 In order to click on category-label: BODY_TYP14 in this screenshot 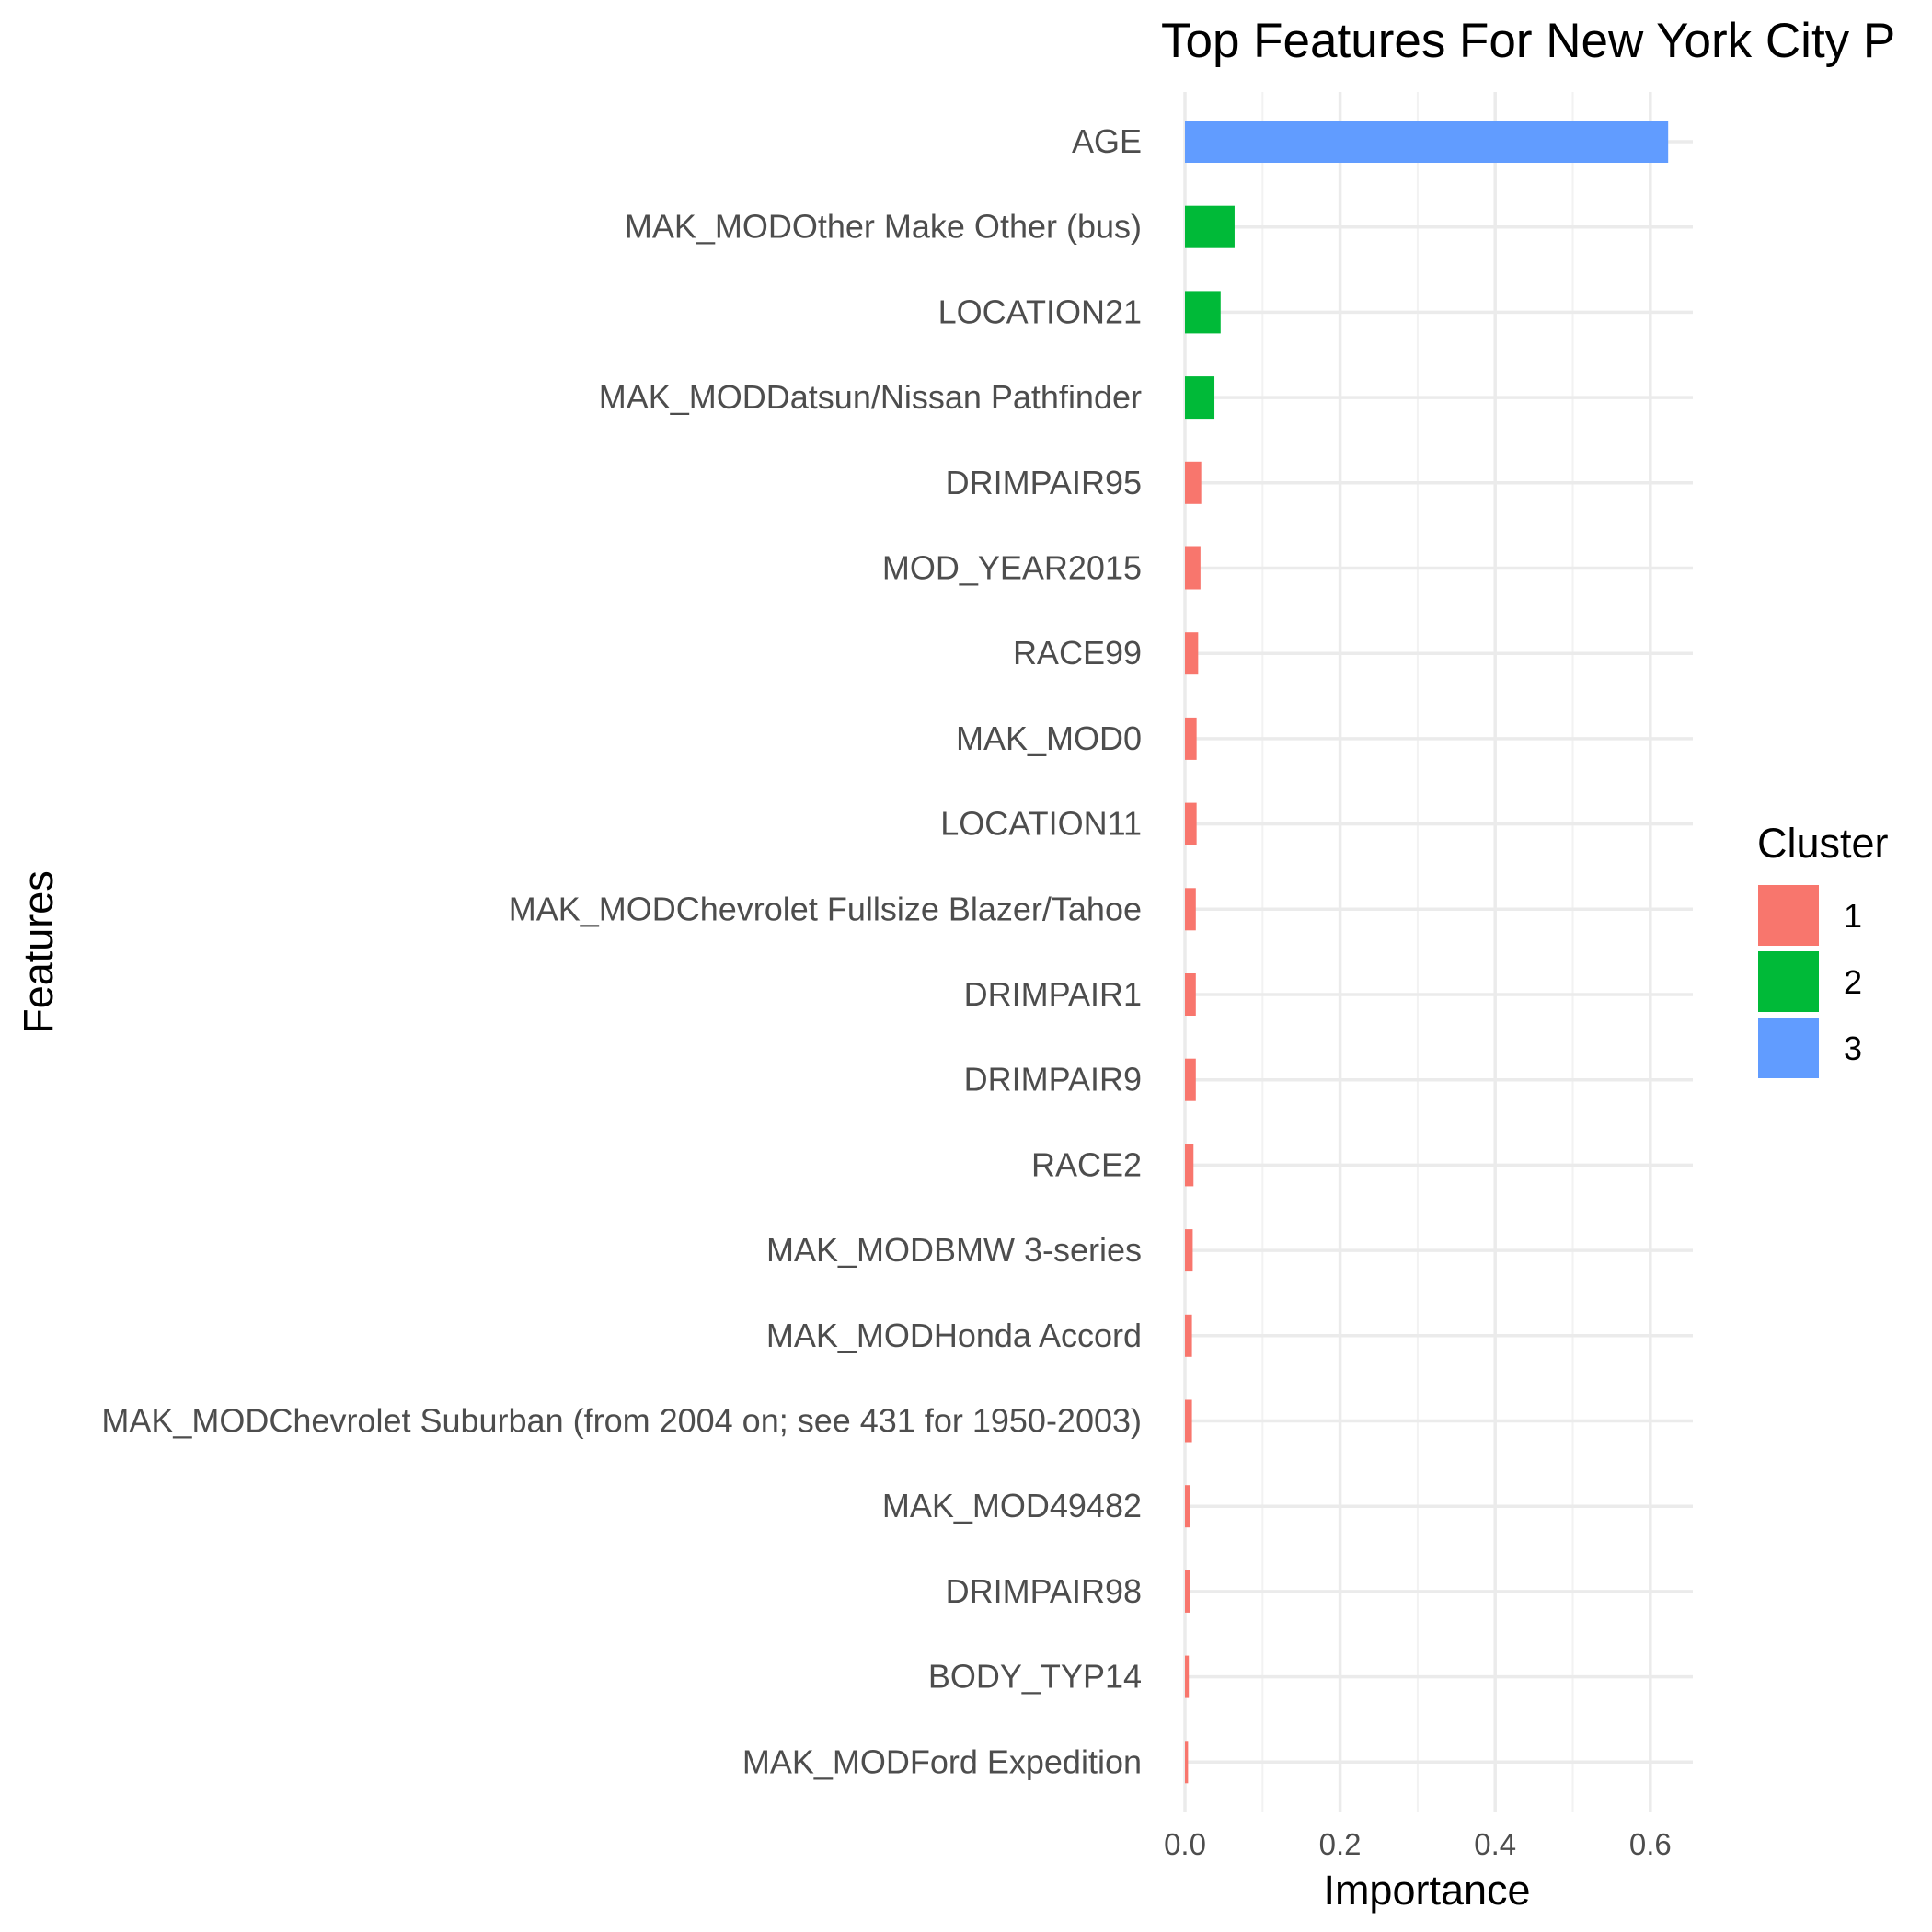, I will do `click(1035, 1677)`.